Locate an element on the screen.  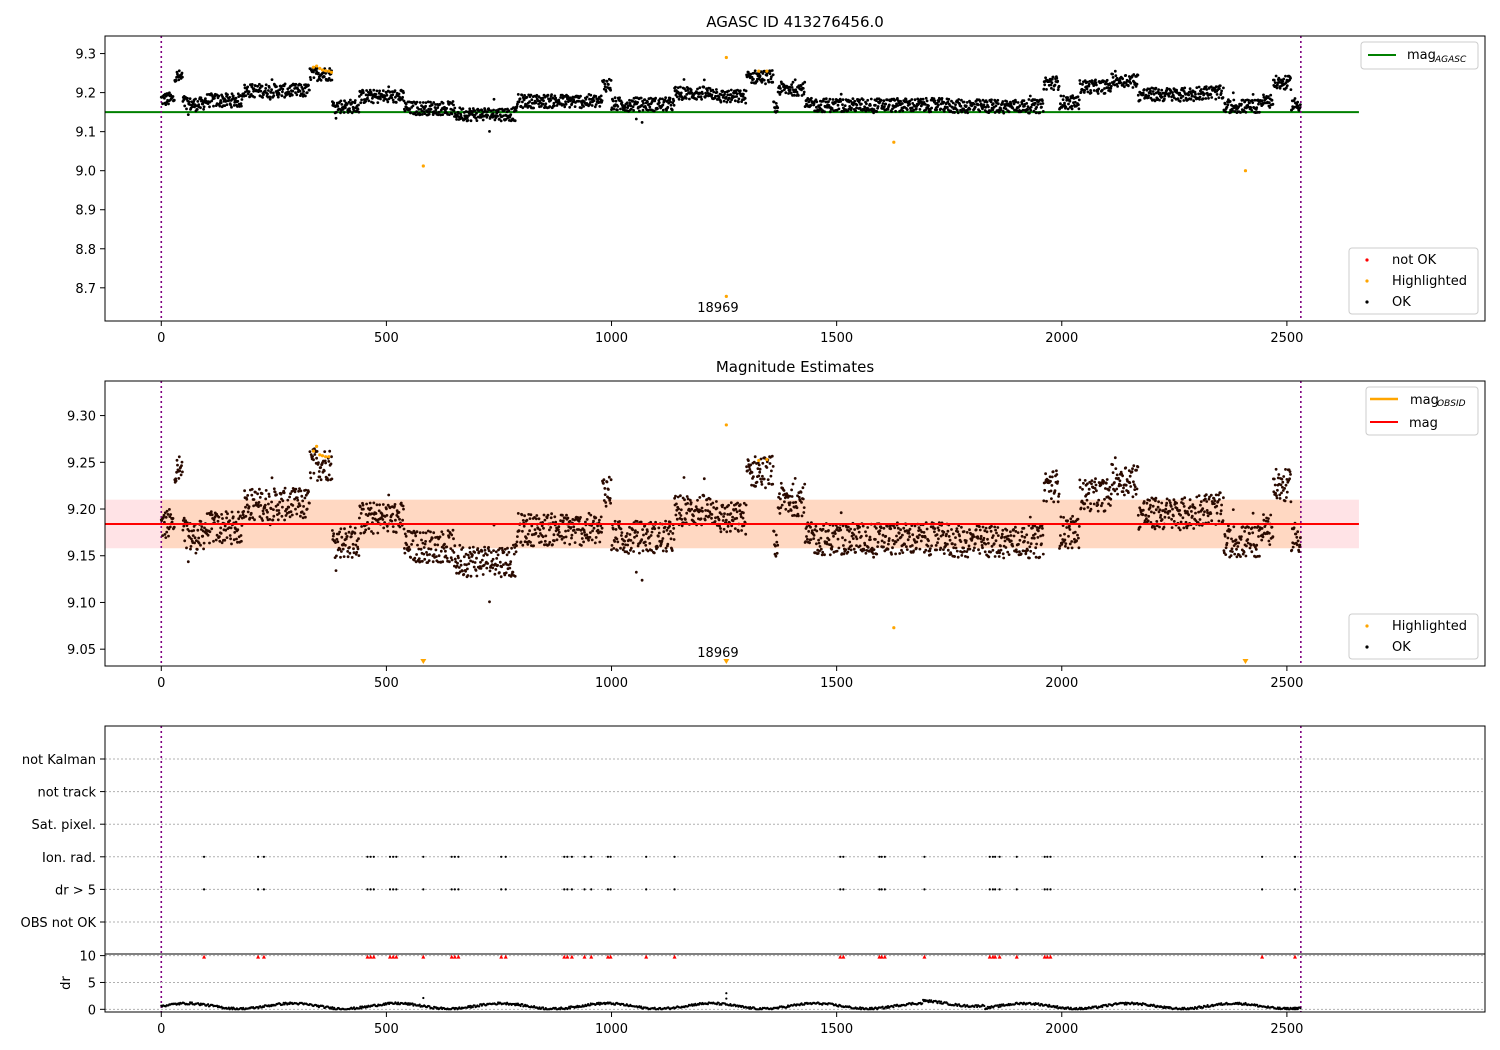
legend-mag-agasc-label: mag is located at coordinates (1421, 55).